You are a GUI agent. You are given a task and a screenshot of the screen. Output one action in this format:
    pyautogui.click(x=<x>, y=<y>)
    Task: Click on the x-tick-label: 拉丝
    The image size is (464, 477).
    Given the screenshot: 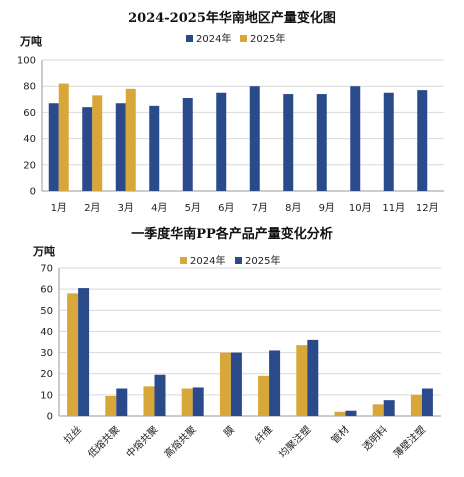 What is the action you would take?
    pyautogui.click(x=72, y=434)
    